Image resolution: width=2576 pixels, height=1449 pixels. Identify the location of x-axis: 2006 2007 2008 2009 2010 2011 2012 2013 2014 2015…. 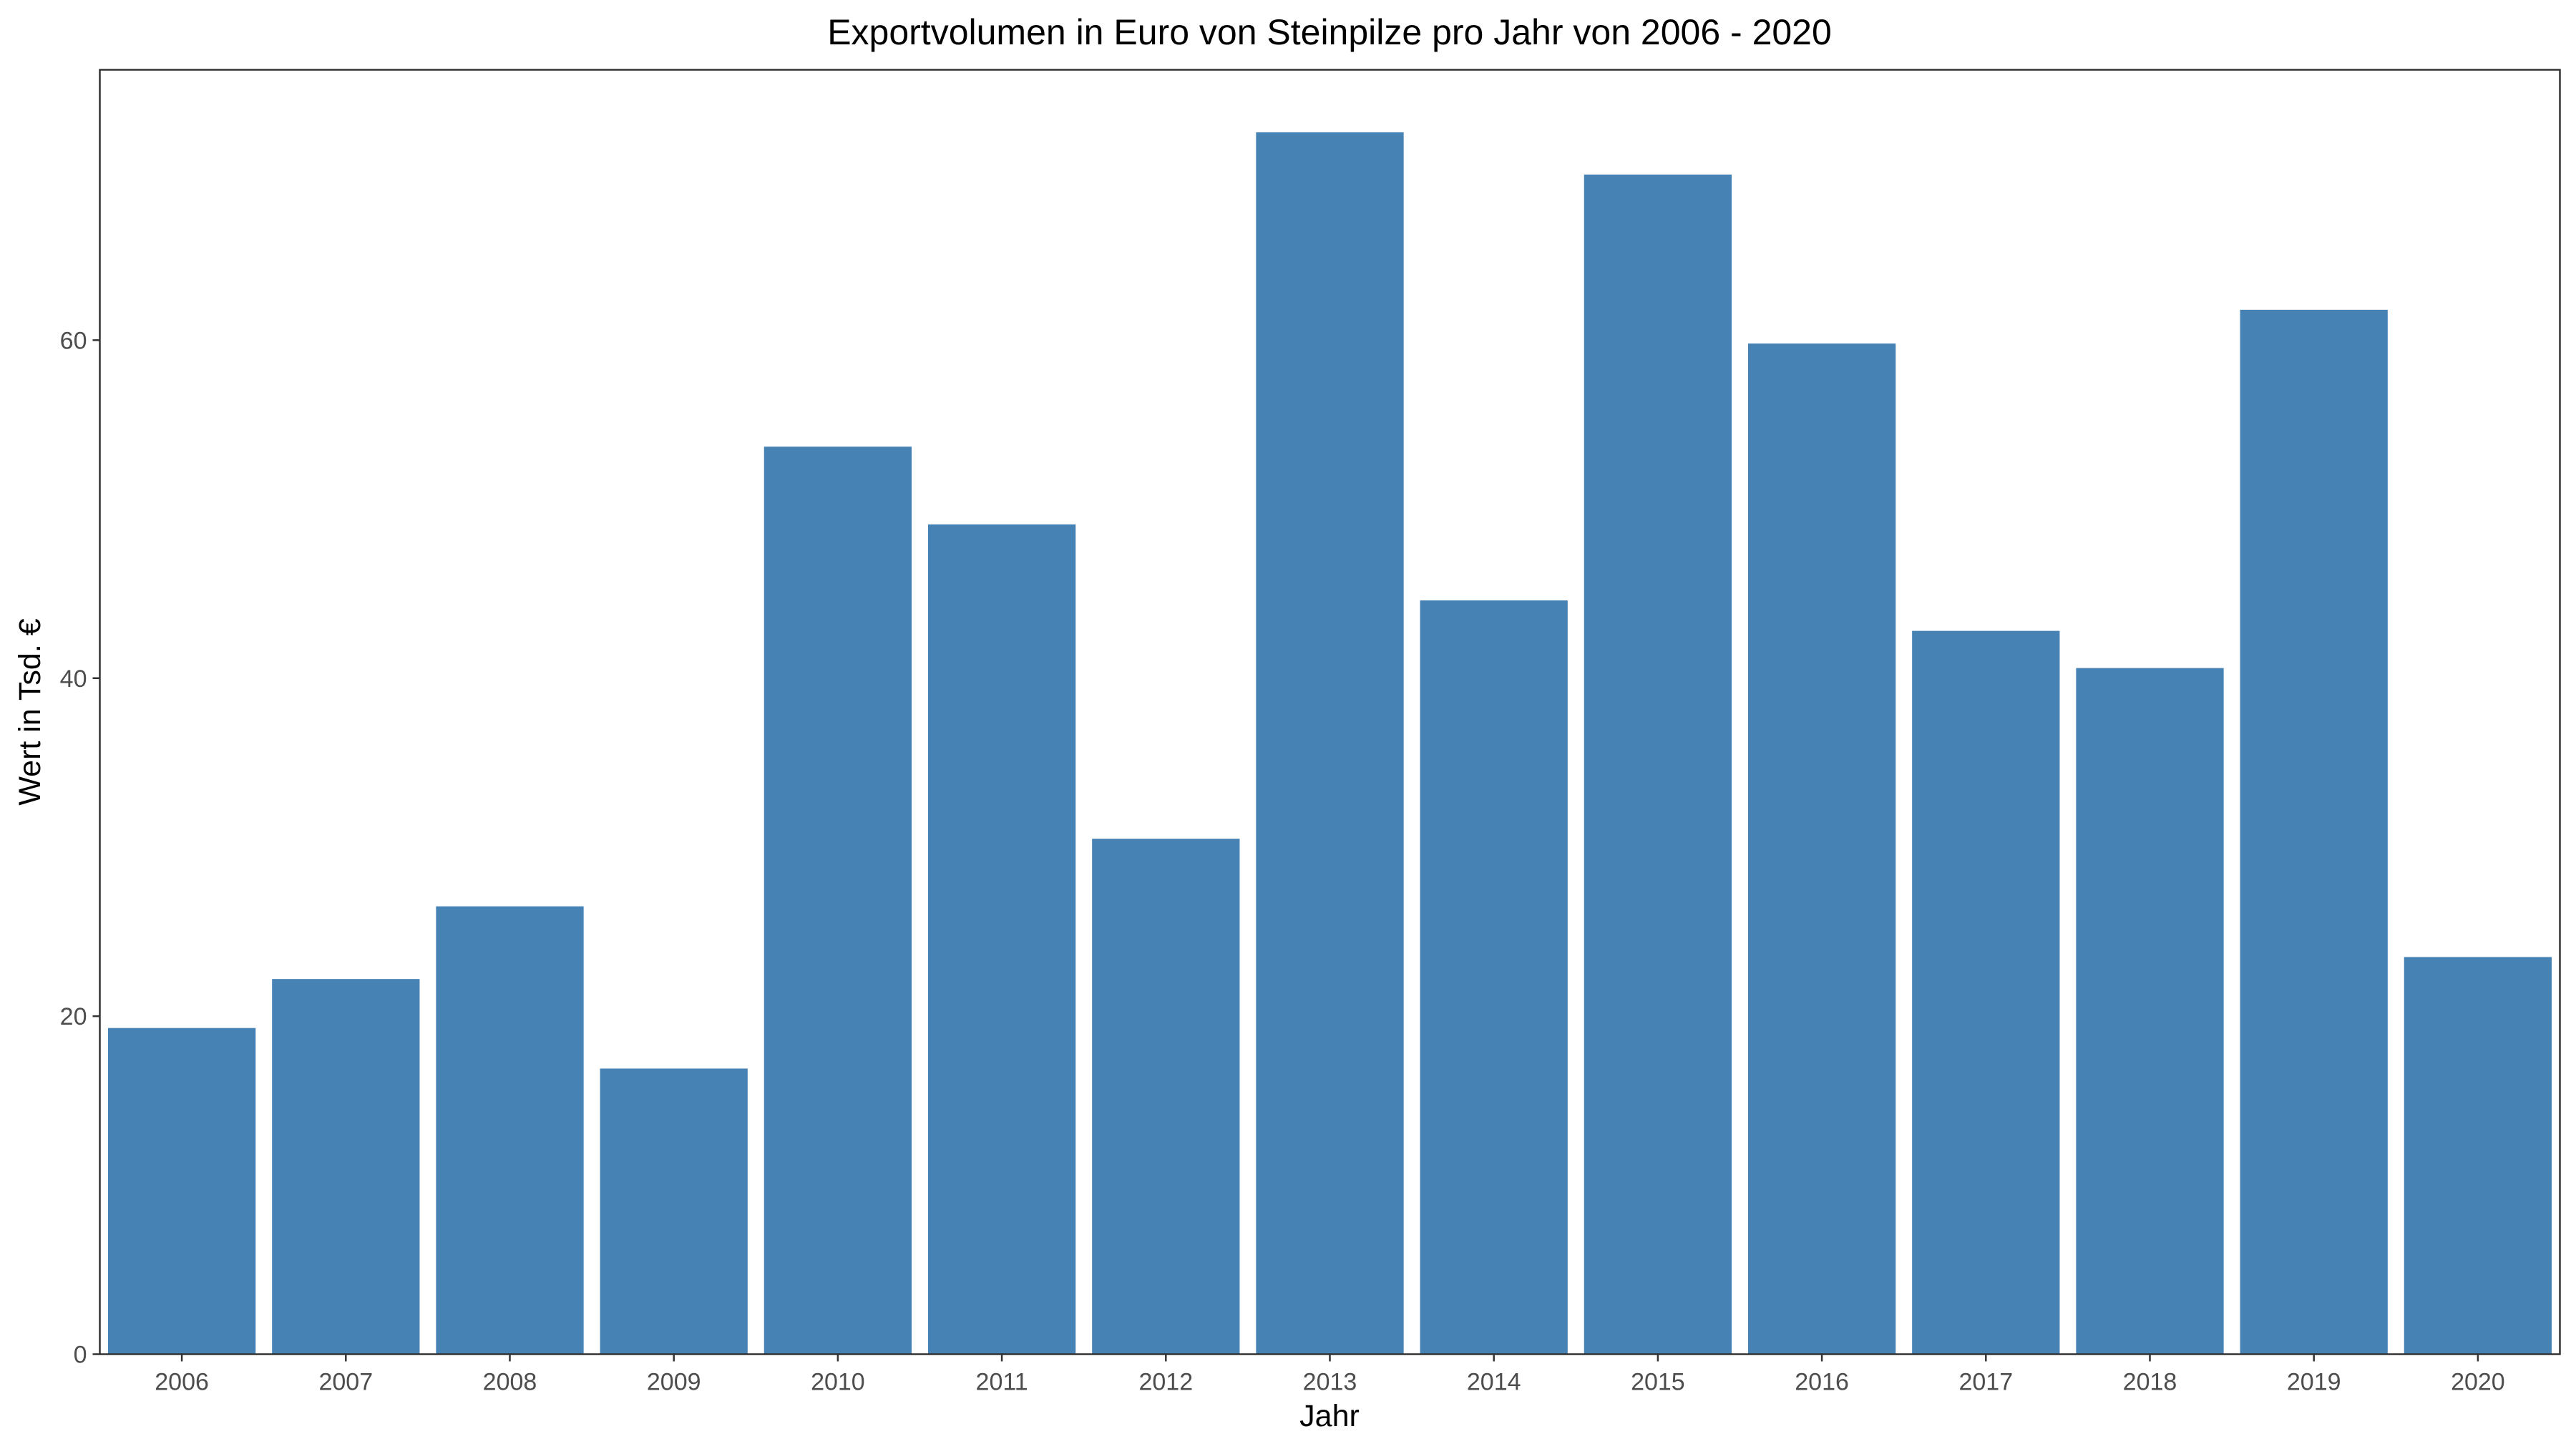
(1330, 1375).